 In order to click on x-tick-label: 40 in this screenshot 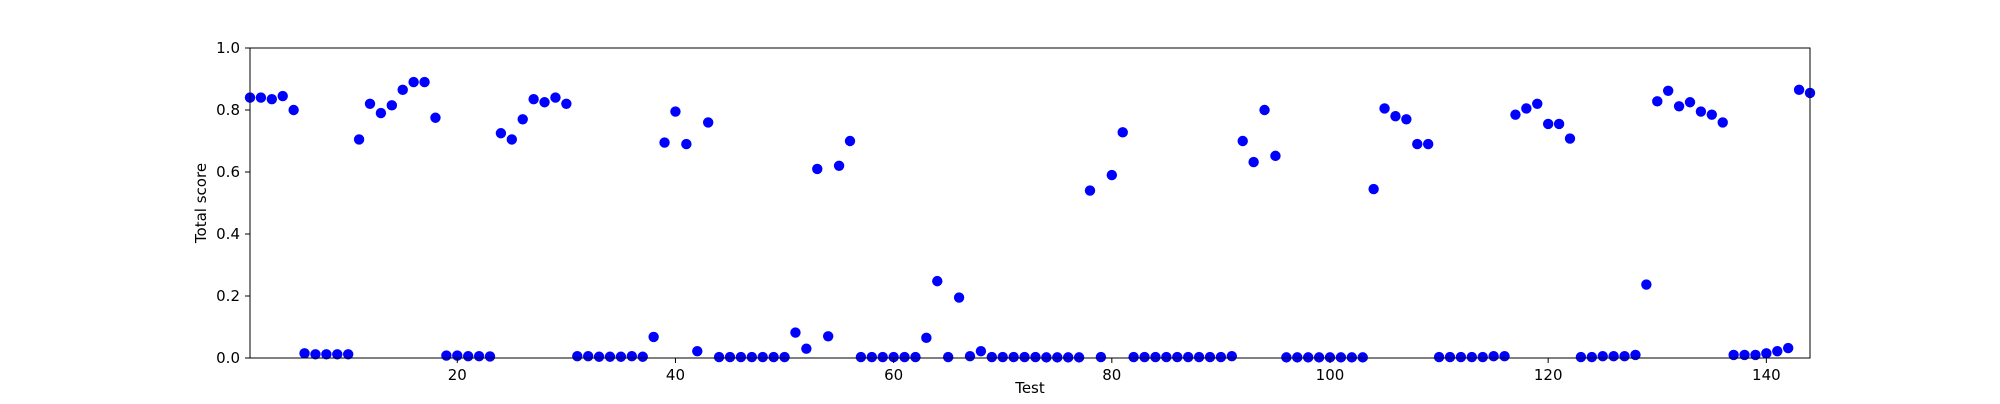, I will do `click(675, 375)`.